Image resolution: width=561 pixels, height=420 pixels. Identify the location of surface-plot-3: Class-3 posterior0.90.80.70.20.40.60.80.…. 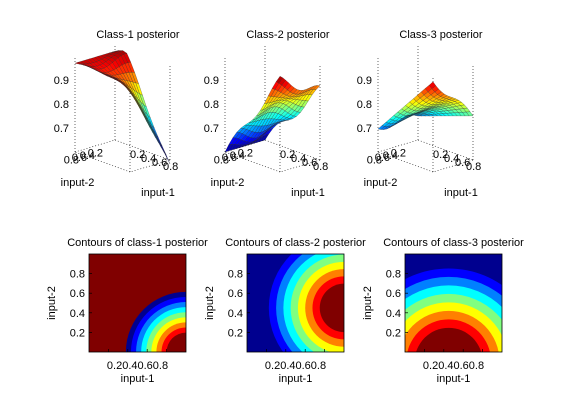
(420, 114).